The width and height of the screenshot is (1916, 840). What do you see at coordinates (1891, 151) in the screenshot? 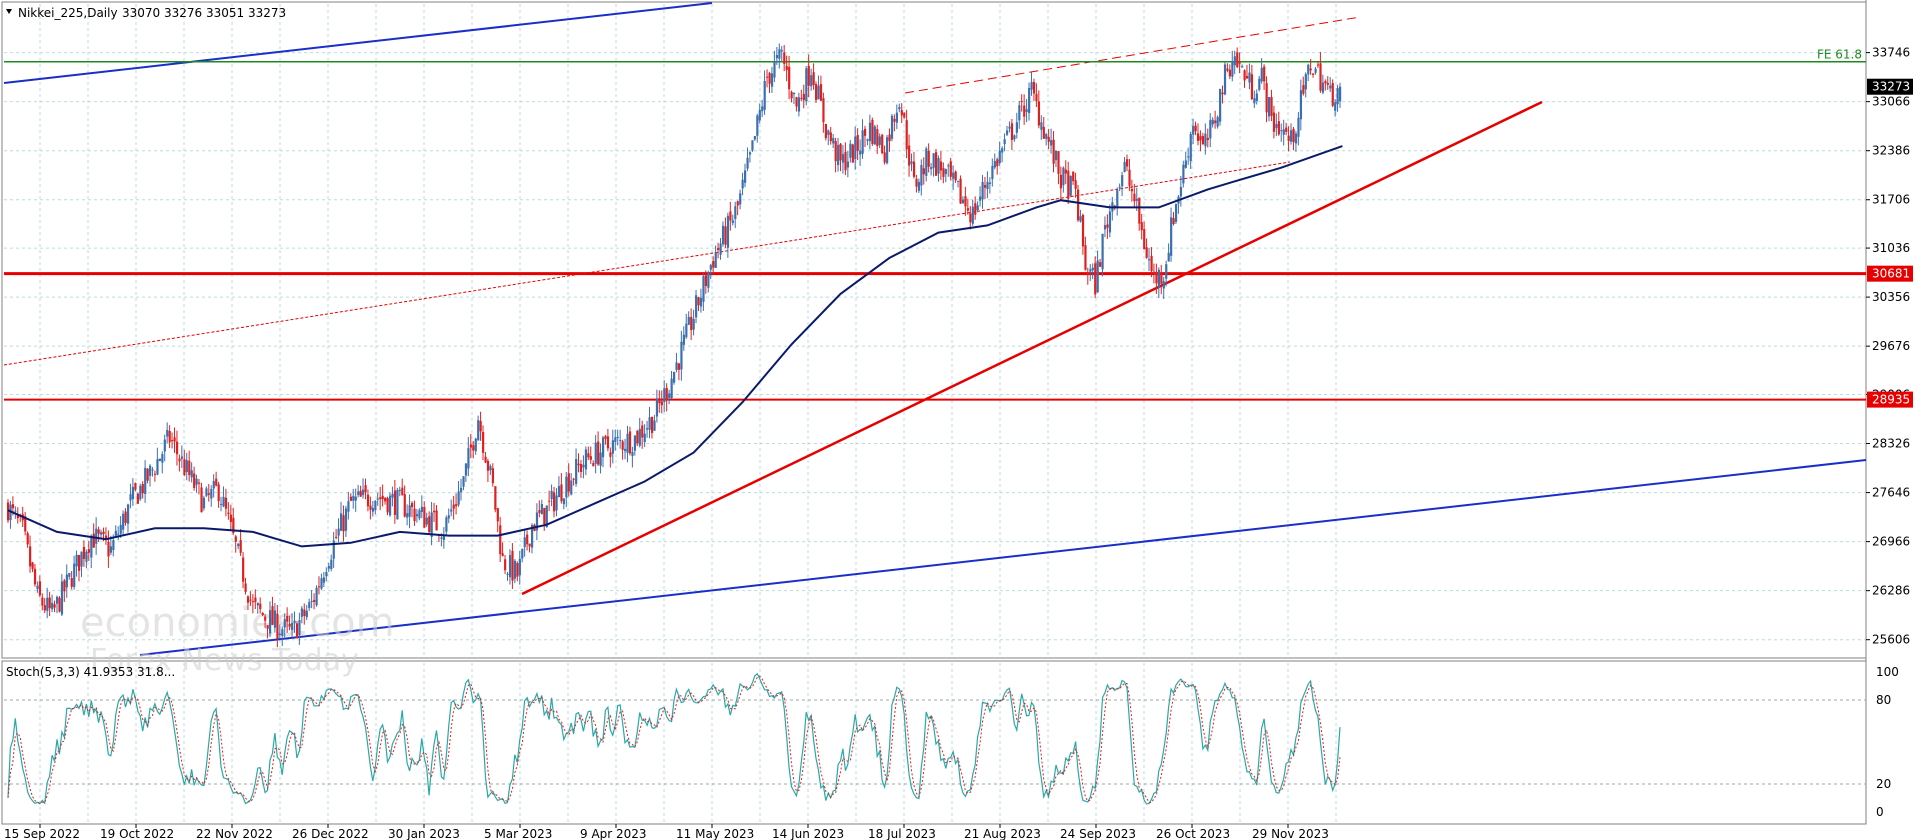
I see `price-tick-label: 32386` at bounding box center [1891, 151].